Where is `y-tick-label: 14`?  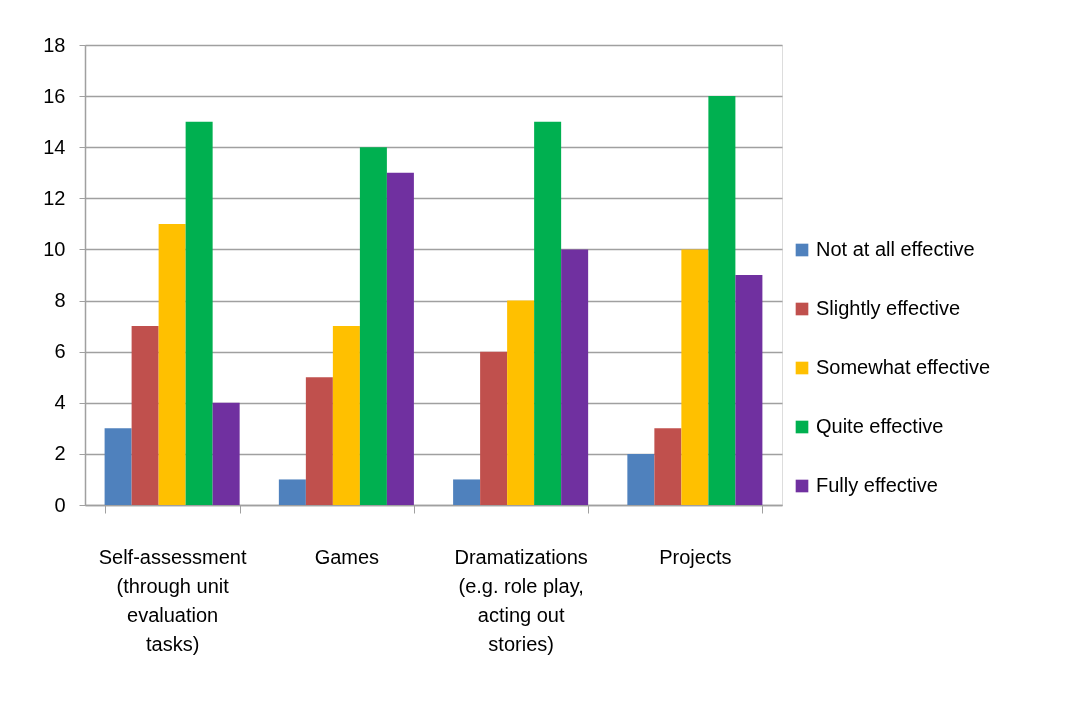
y-tick-label: 14 is located at coordinates (54, 146).